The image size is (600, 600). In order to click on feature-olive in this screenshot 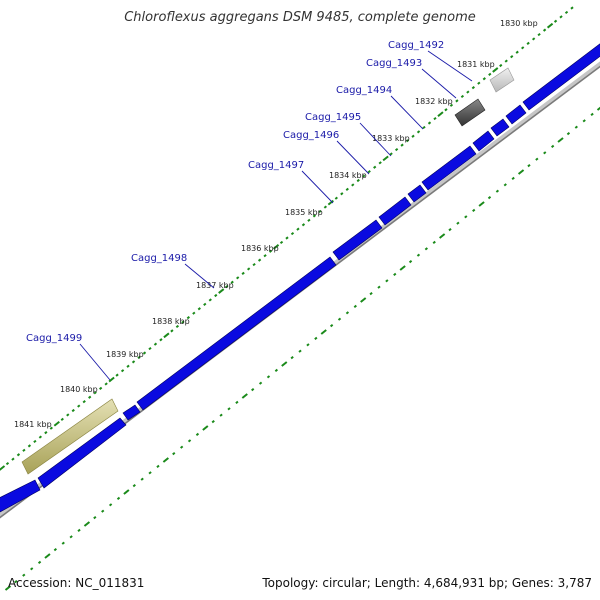, I will do `click(70, 436)`.